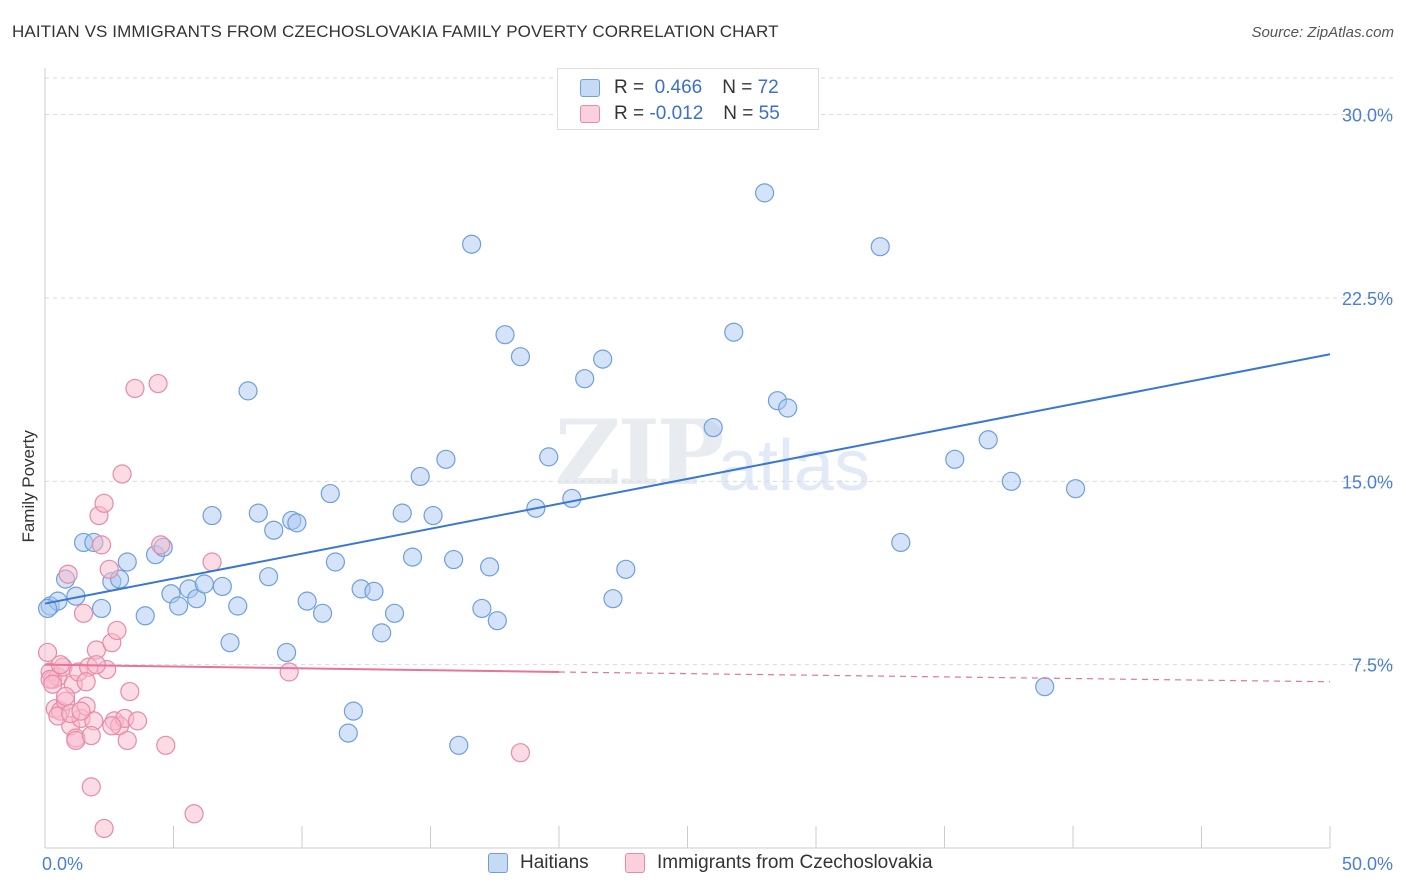 The height and width of the screenshot is (892, 1406). I want to click on x-tick-label: 0.0%, so click(62, 864).